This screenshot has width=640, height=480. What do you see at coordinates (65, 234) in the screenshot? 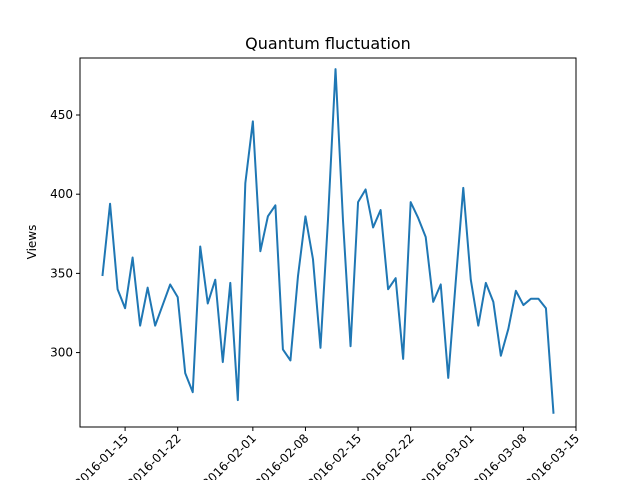
I see `y-axis: 300 350 400 450` at bounding box center [65, 234].